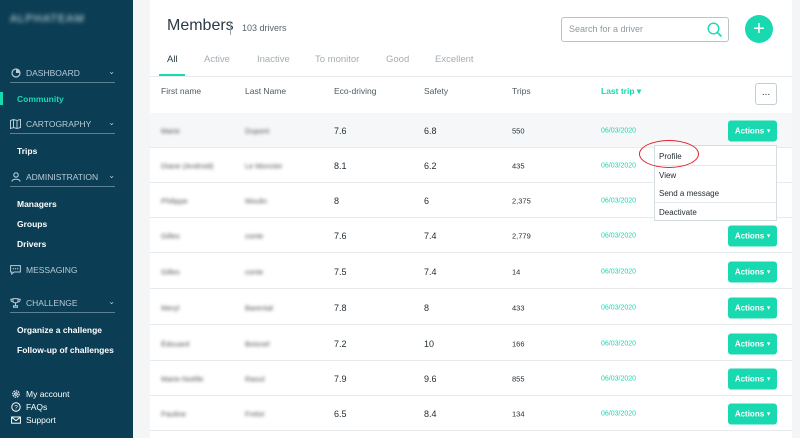 The image size is (800, 438). I want to click on column-header-first-name: First name, so click(181, 91).